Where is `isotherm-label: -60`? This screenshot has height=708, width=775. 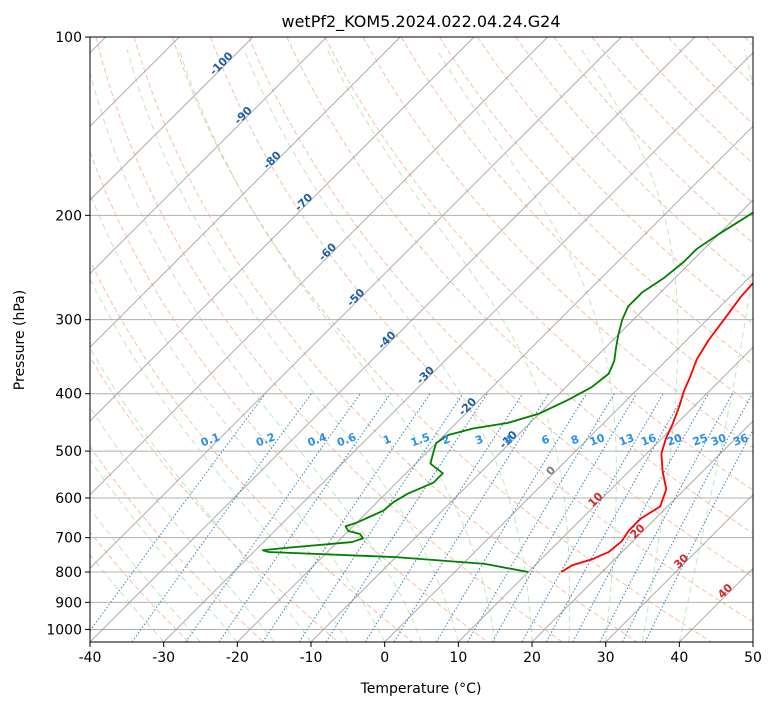
isotherm-label: -60 is located at coordinates (327, 251).